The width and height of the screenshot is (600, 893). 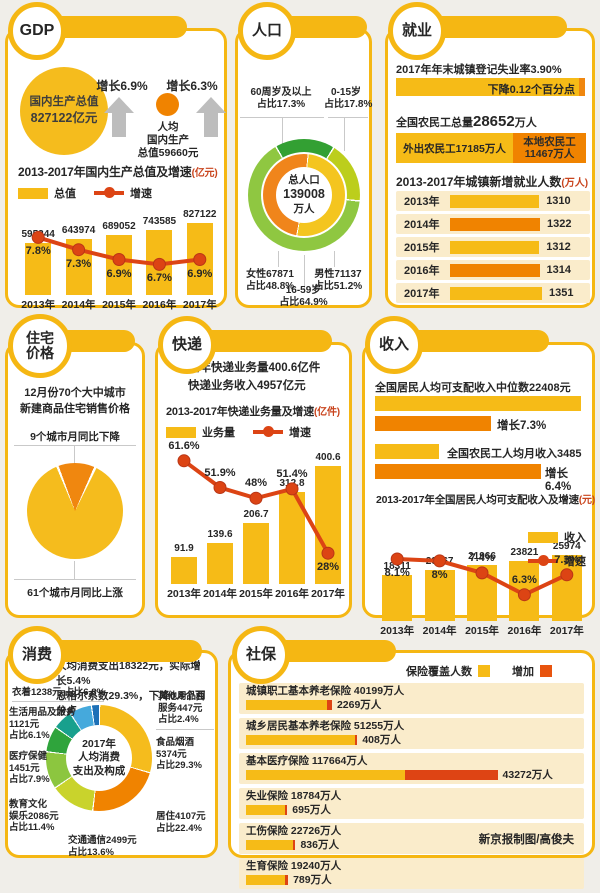 I want to click on bar-value: 91.9, so click(x=184, y=548).